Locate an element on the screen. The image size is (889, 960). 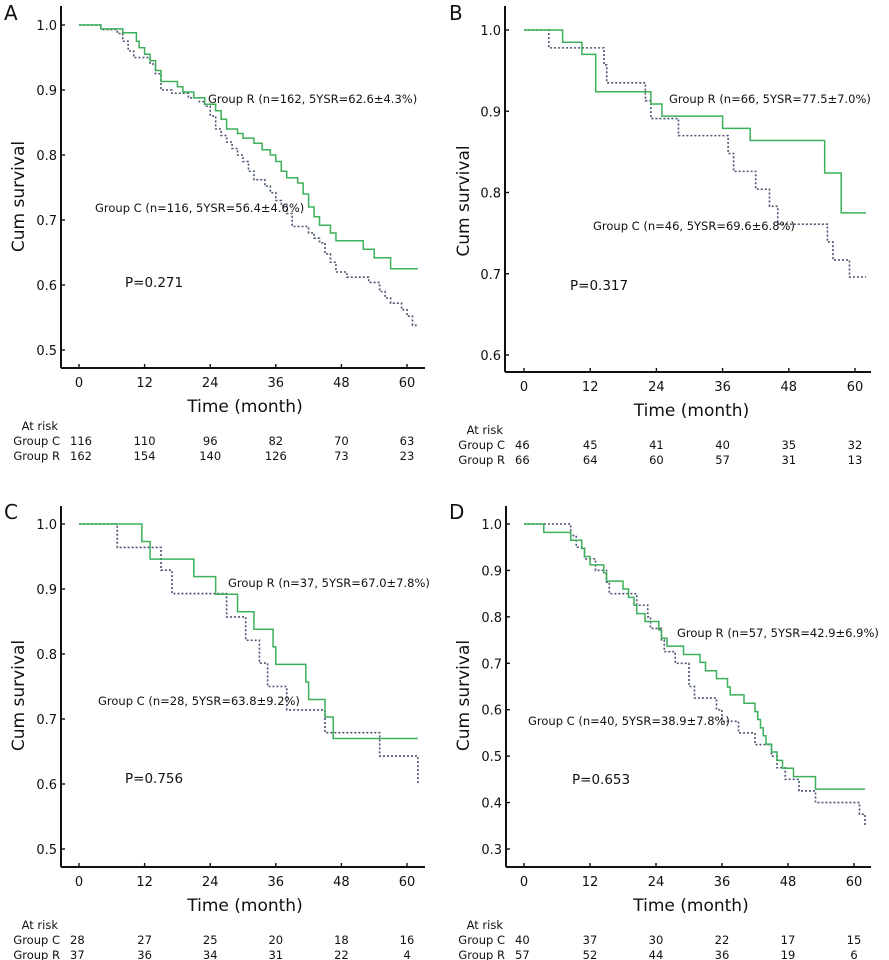
risk-count: 15 is located at coordinates (854, 940).